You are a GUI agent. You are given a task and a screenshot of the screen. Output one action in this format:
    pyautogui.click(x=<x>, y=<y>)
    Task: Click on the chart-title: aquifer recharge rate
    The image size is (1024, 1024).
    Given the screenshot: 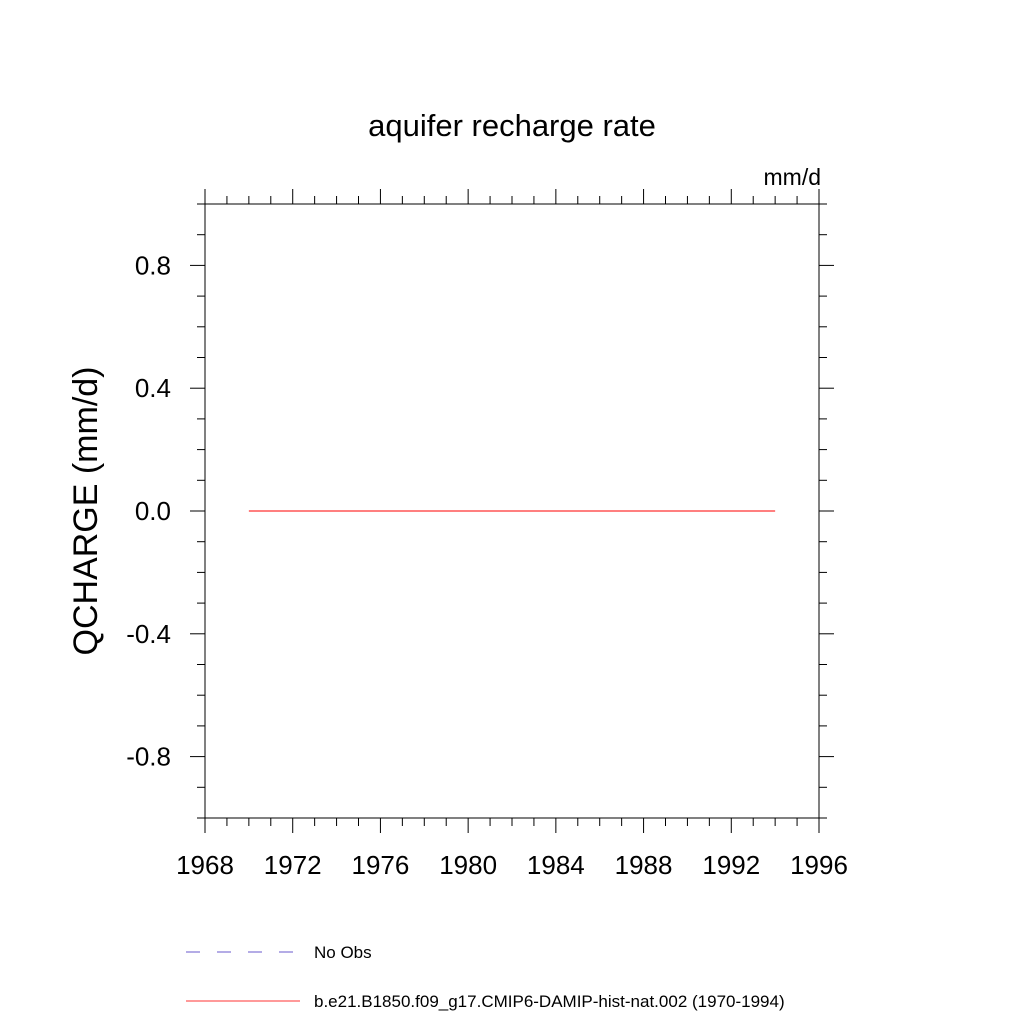 What is the action you would take?
    pyautogui.click(x=512, y=125)
    